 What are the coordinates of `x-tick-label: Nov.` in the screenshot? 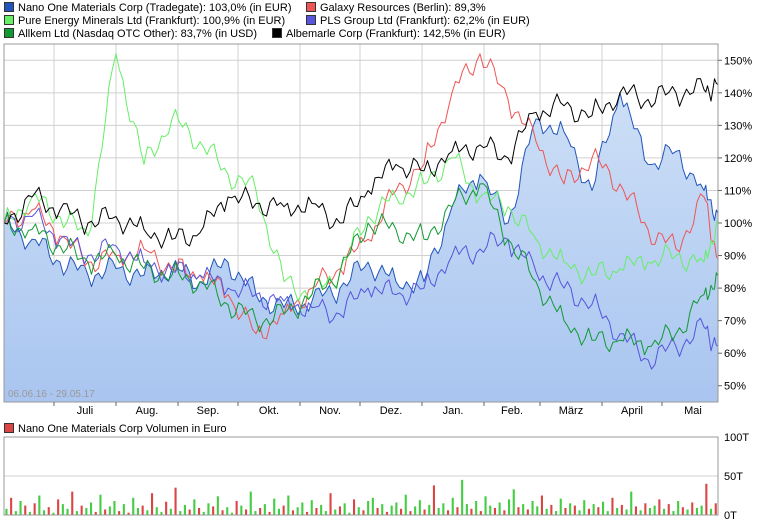 It's located at (330, 411).